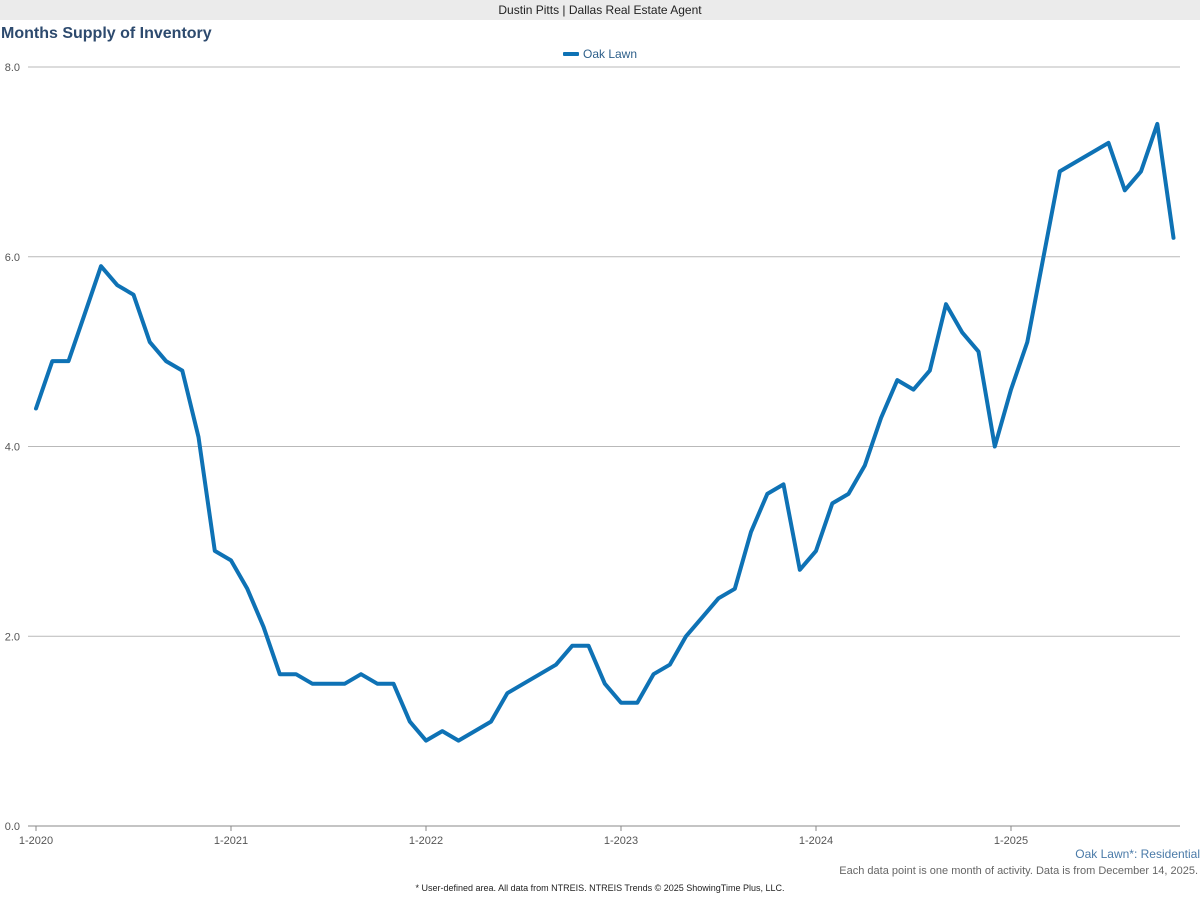  Describe the element at coordinates (231, 841) in the screenshot. I see `x-tick-label: 1-2021` at that location.